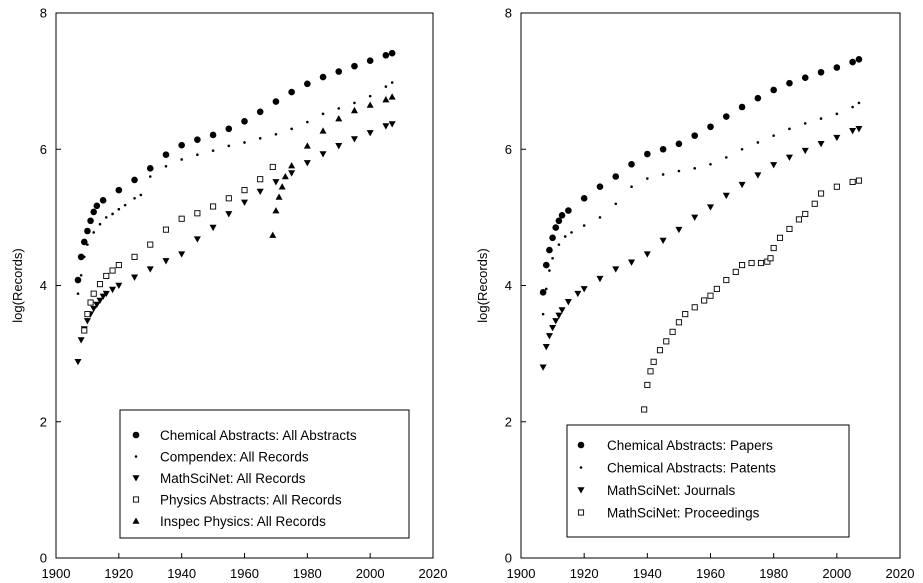  Describe the element at coordinates (508, 558) in the screenshot. I see `y-tick-label: 0` at that location.